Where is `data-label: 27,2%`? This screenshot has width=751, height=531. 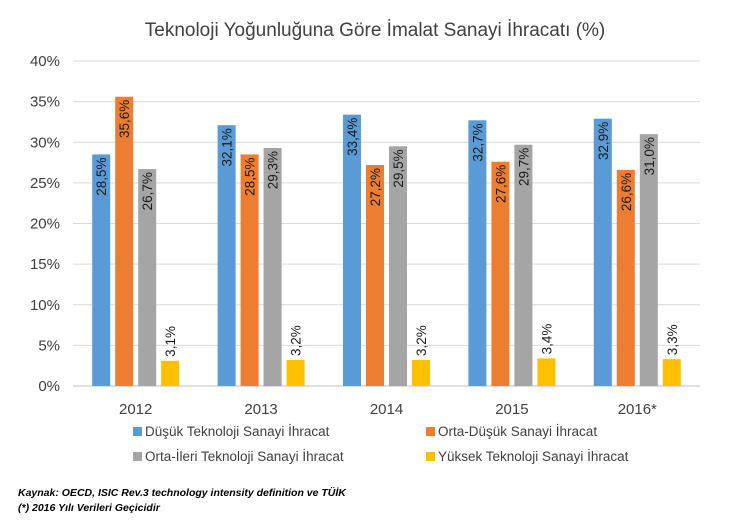 data-label: 27,2% is located at coordinates (375, 187).